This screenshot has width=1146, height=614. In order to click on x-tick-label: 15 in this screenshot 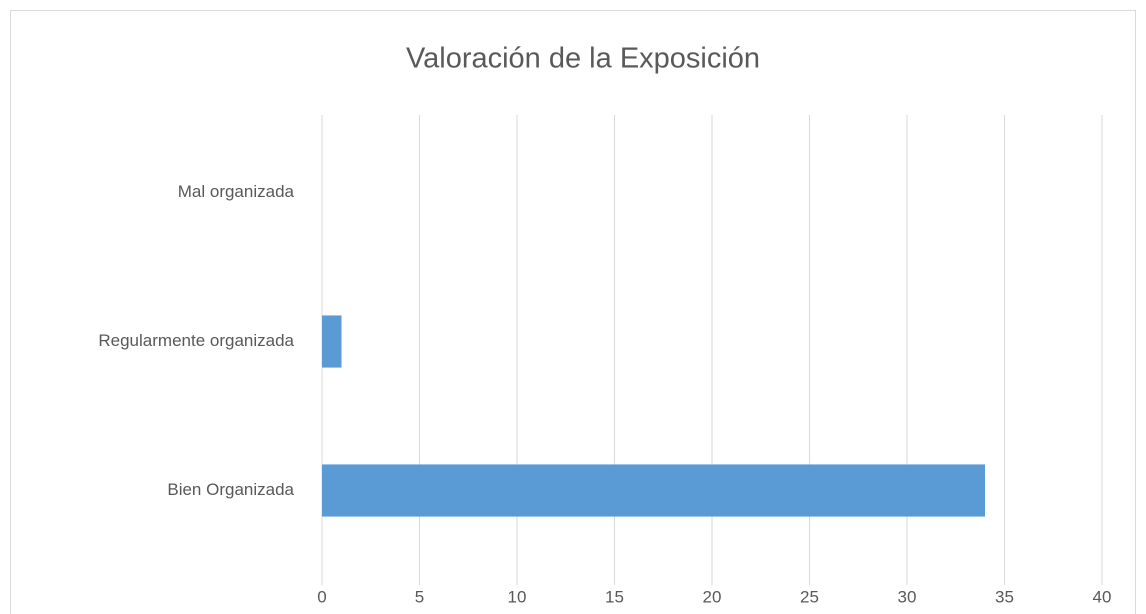, I will do `click(614, 596)`.